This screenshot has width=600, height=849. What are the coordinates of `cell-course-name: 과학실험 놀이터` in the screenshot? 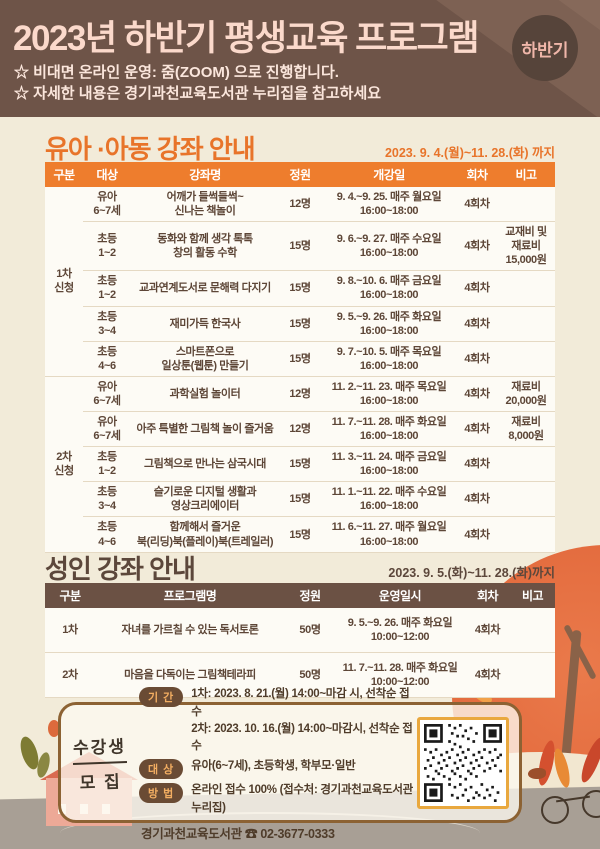 It's located at (205, 394).